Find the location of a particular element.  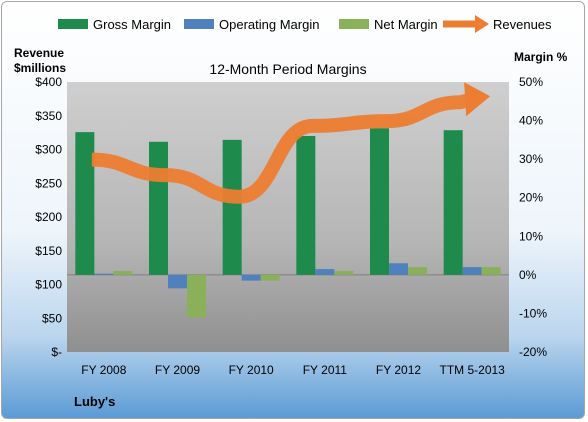

x-tick-label: FY 2010 is located at coordinates (251, 370).